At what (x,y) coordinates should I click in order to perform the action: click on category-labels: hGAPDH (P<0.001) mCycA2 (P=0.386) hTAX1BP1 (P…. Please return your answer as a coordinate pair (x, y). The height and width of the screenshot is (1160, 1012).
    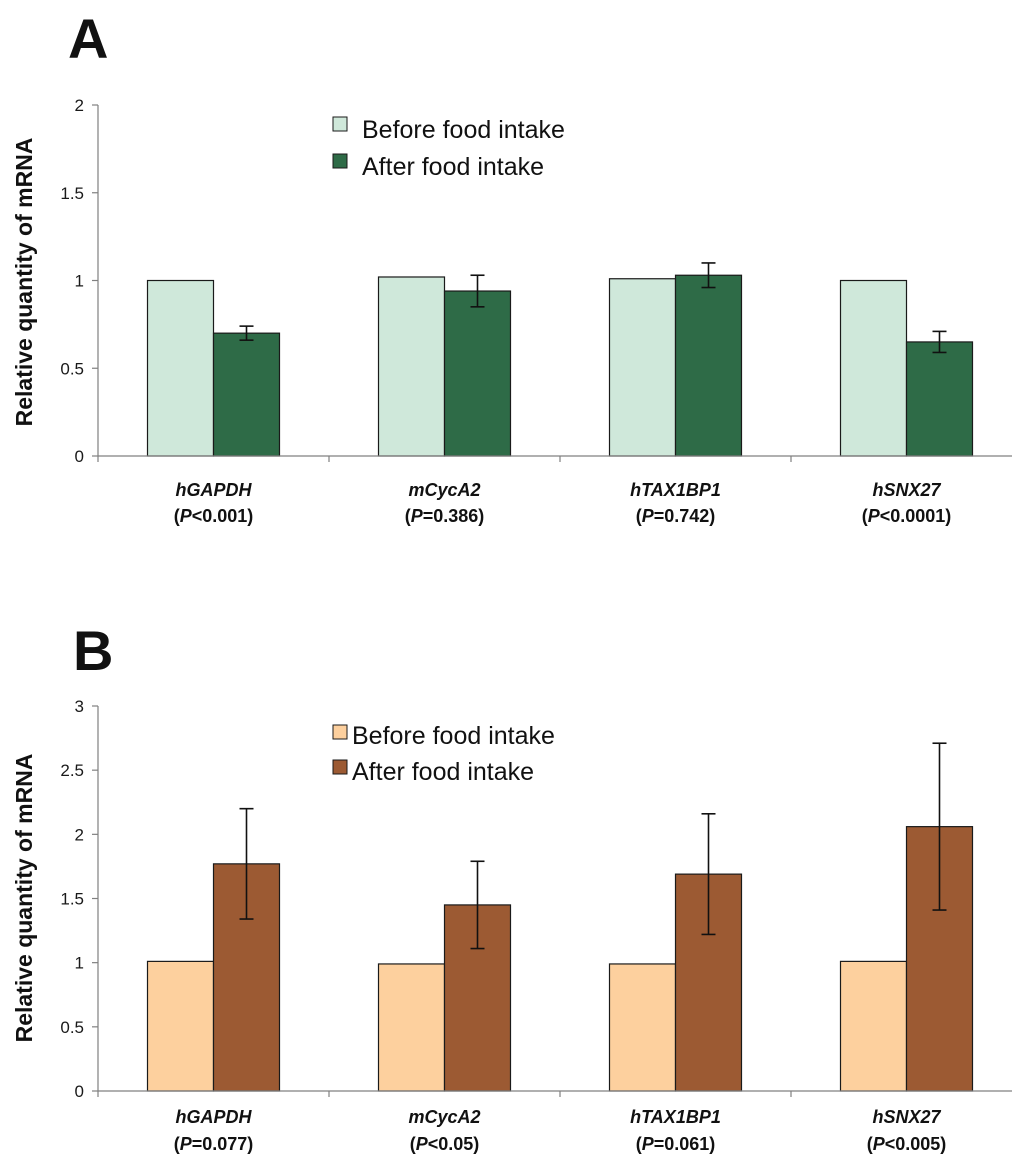
    Looking at the image, I should click on (563, 503).